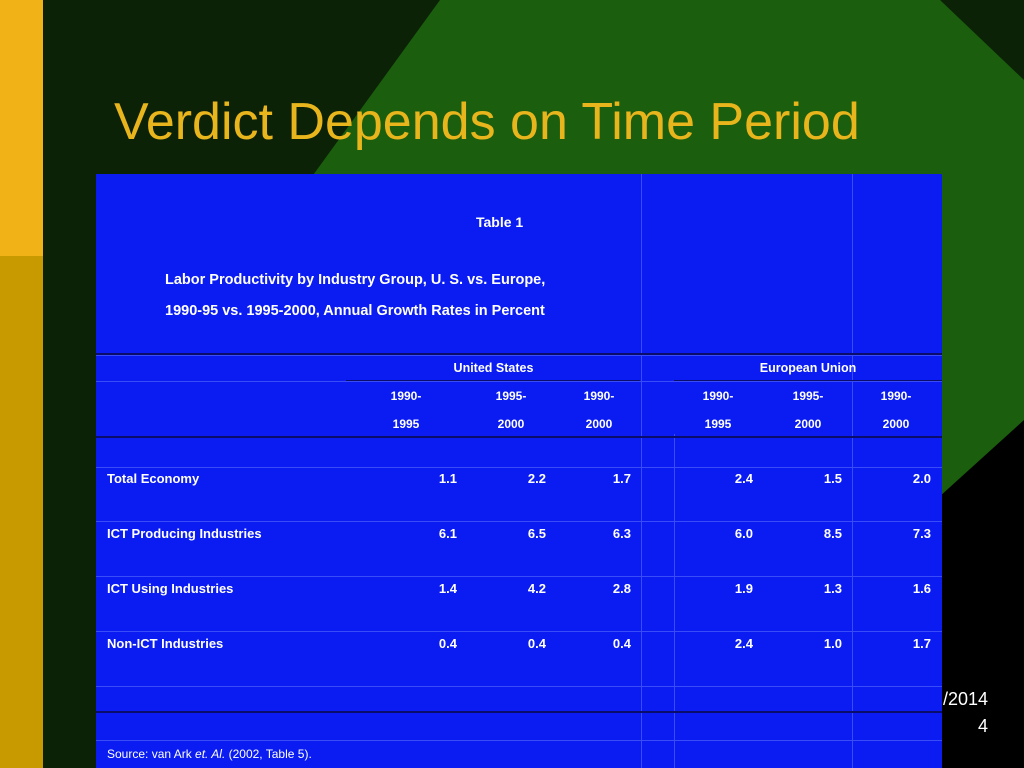 The width and height of the screenshot is (1024, 768). What do you see at coordinates (743, 588) in the screenshot?
I see `table-cell: 1.9` at bounding box center [743, 588].